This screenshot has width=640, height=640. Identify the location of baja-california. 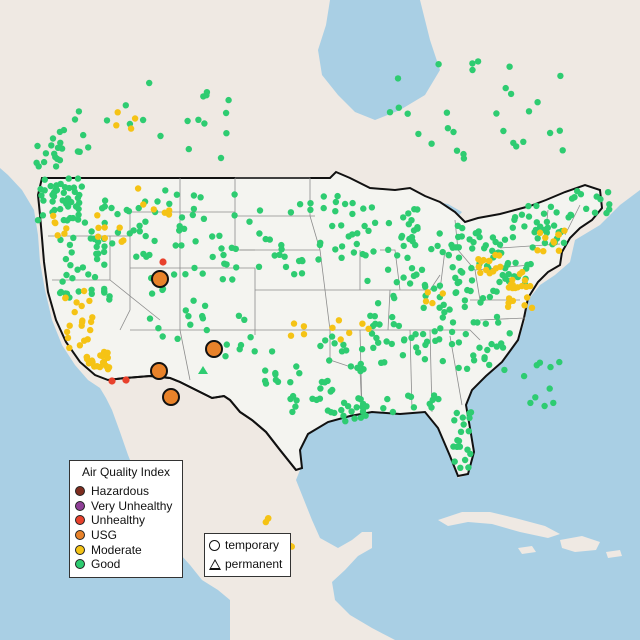
(131, 426).